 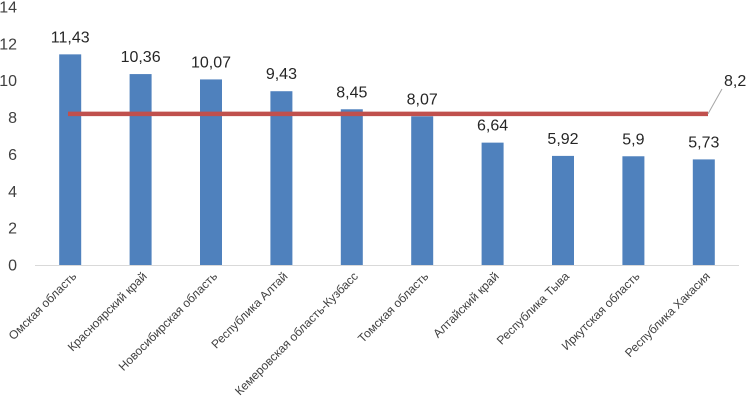 I want to click on data-label: 5,73, so click(x=703, y=142).